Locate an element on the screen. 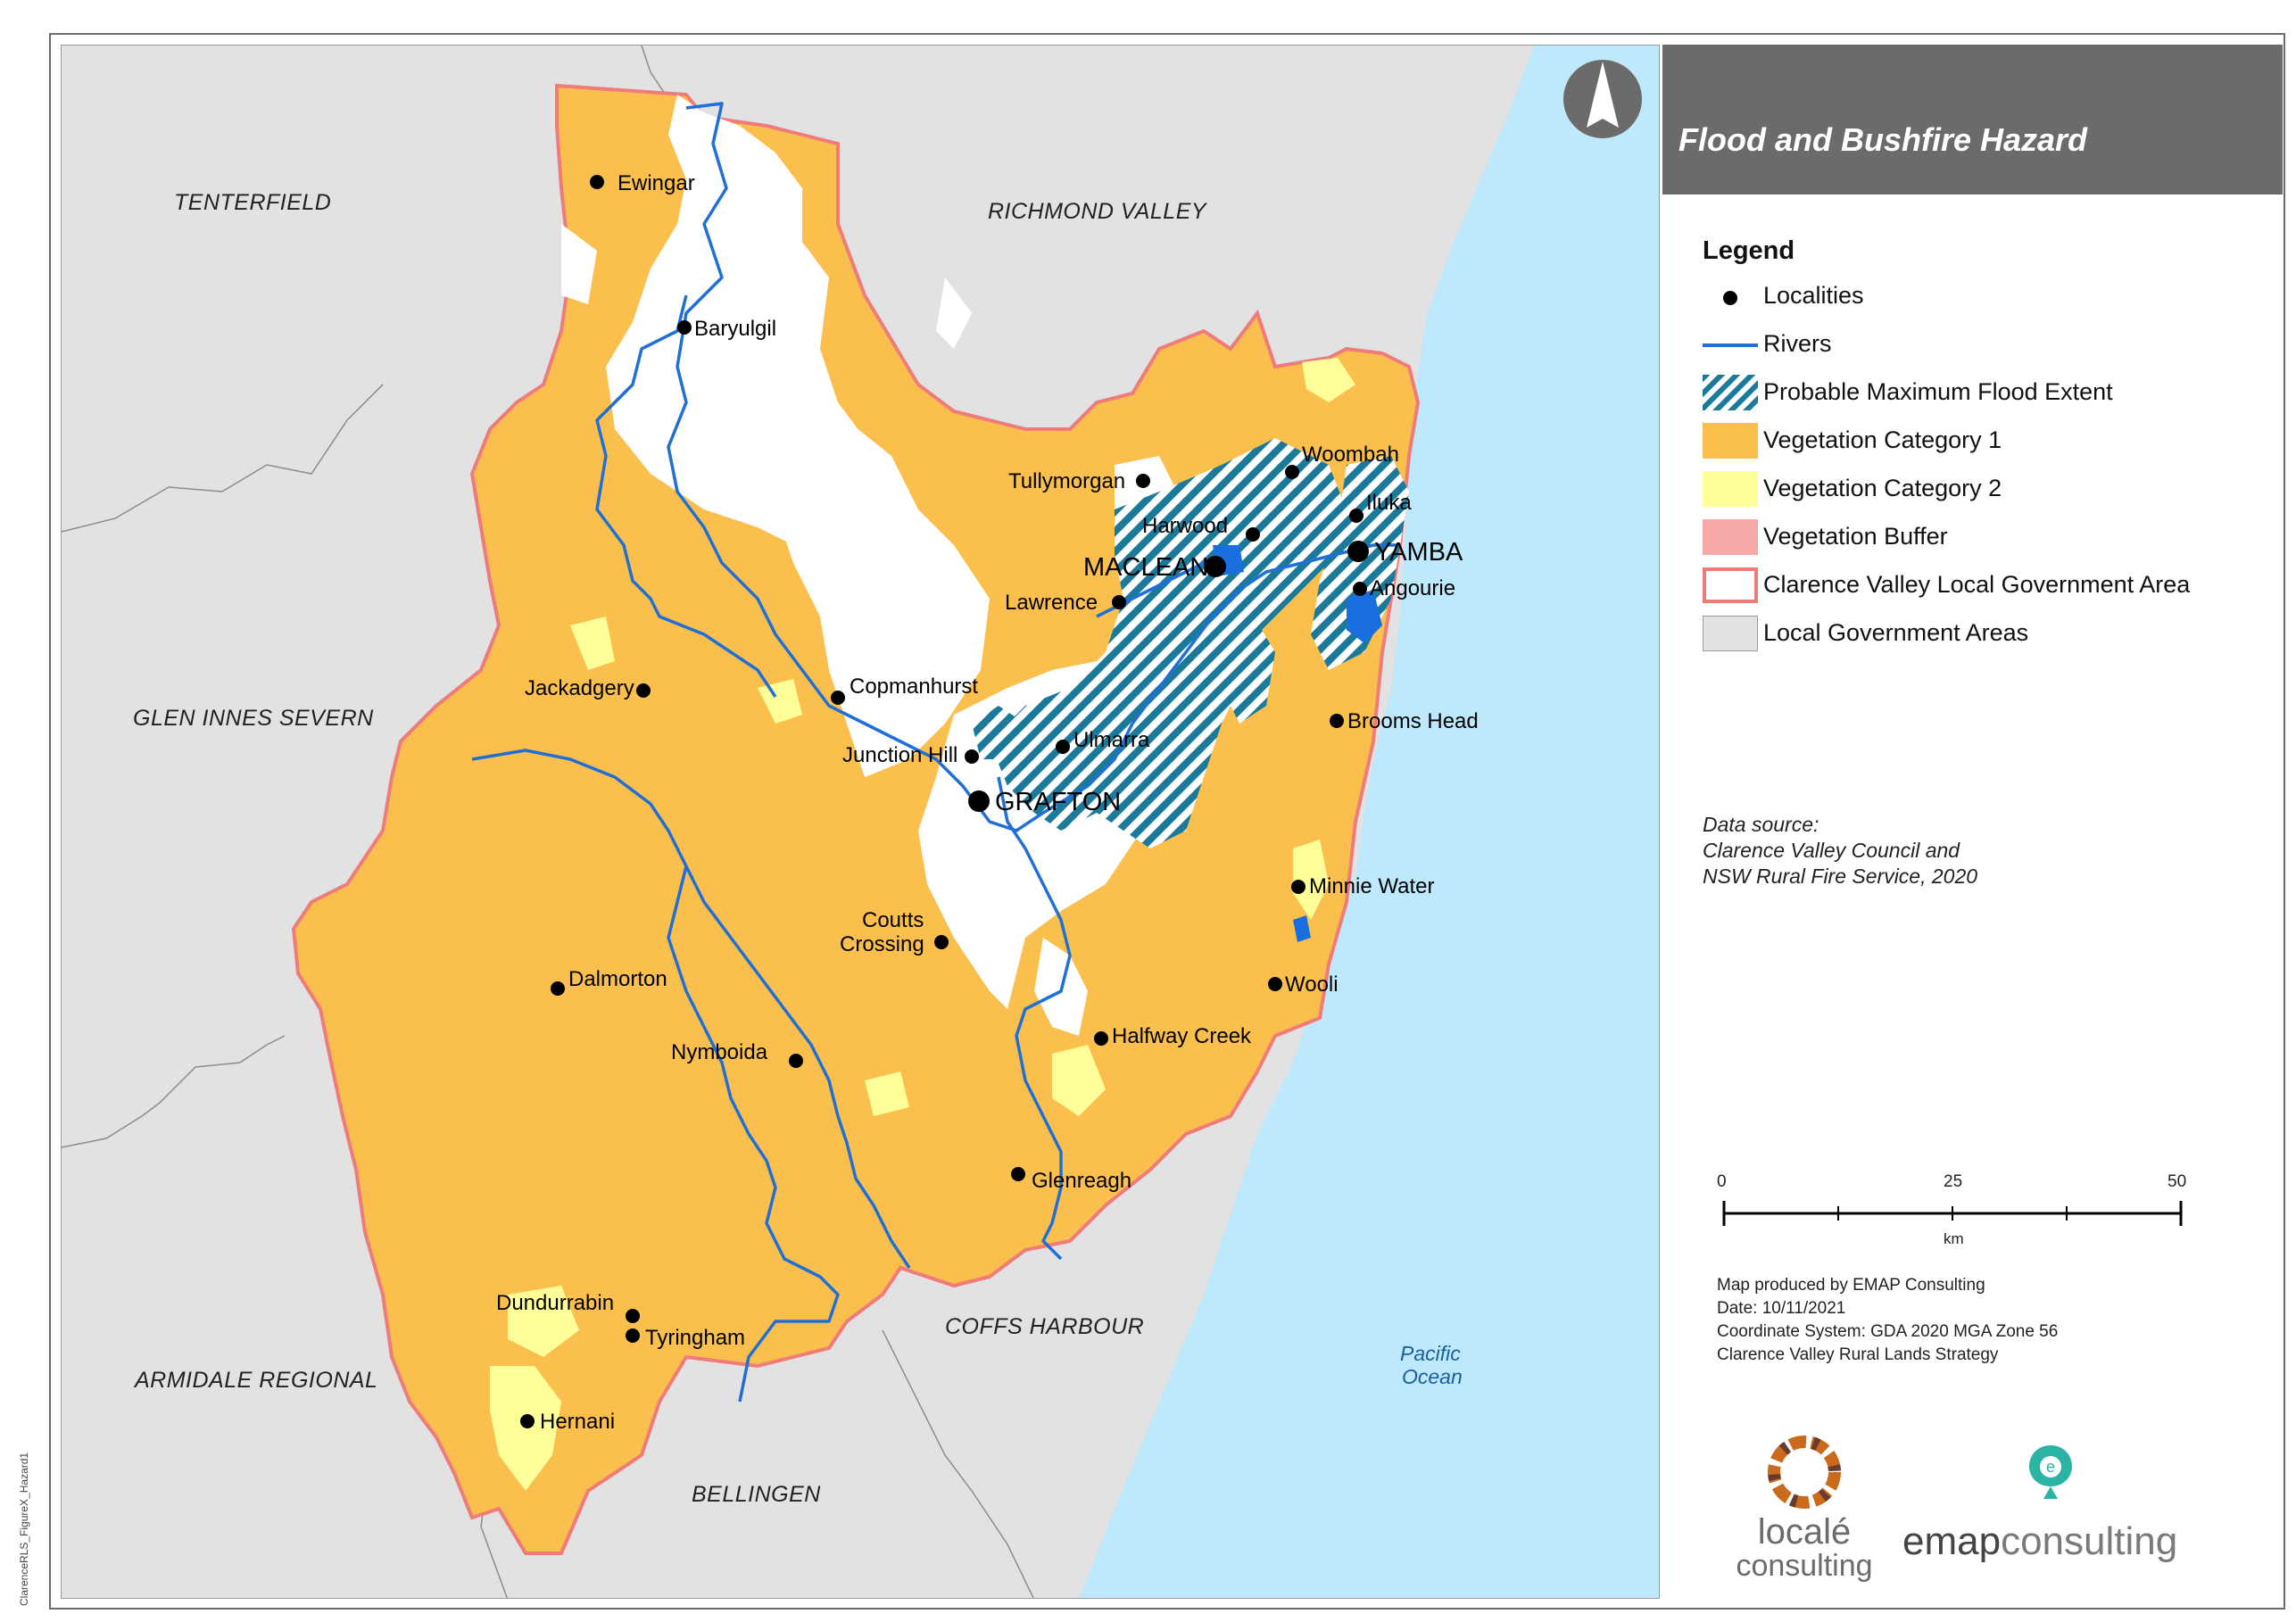 This screenshot has width=2296, height=1622. outline-swatch-icon is located at coordinates (1731, 585).